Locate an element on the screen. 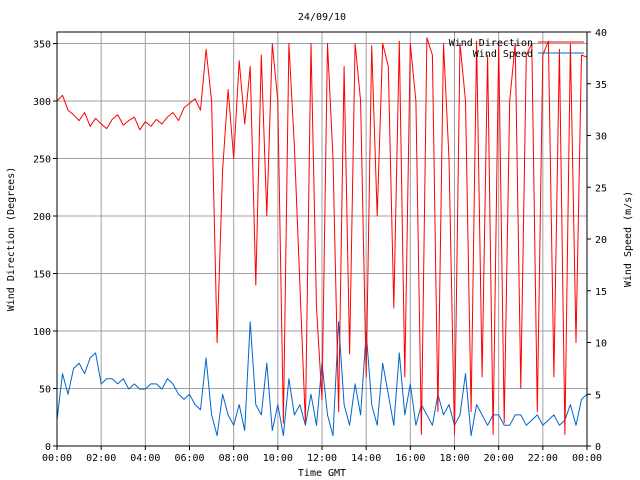  y-right-tick-label: 25 is located at coordinates (601, 188).